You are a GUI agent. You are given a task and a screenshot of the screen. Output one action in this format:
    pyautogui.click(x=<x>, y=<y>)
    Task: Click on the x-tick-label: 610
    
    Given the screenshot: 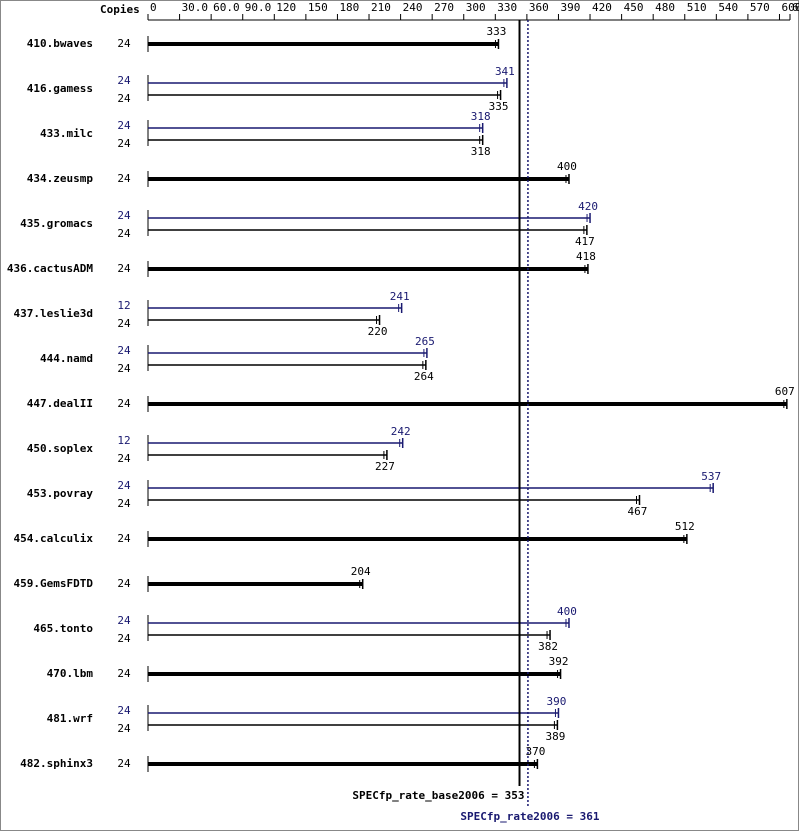 What is the action you would take?
    pyautogui.click(x=795, y=7)
    